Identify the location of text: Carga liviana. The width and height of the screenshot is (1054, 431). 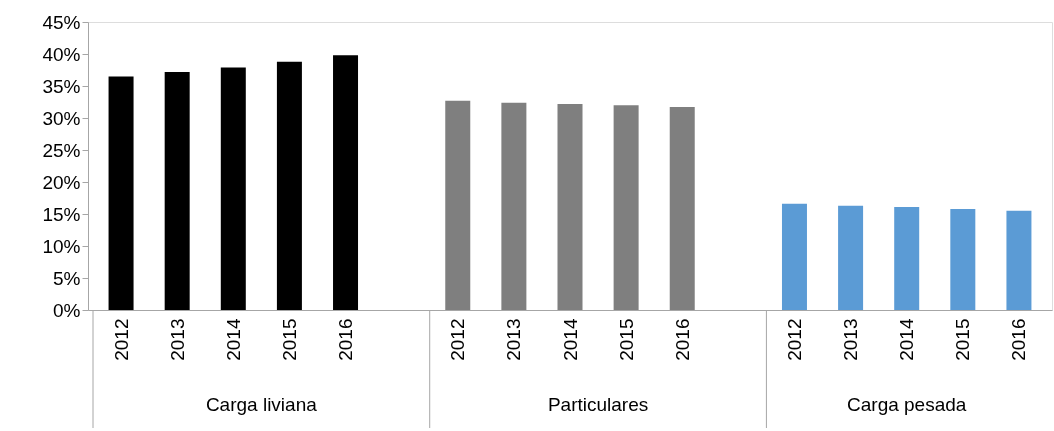
(261, 404).